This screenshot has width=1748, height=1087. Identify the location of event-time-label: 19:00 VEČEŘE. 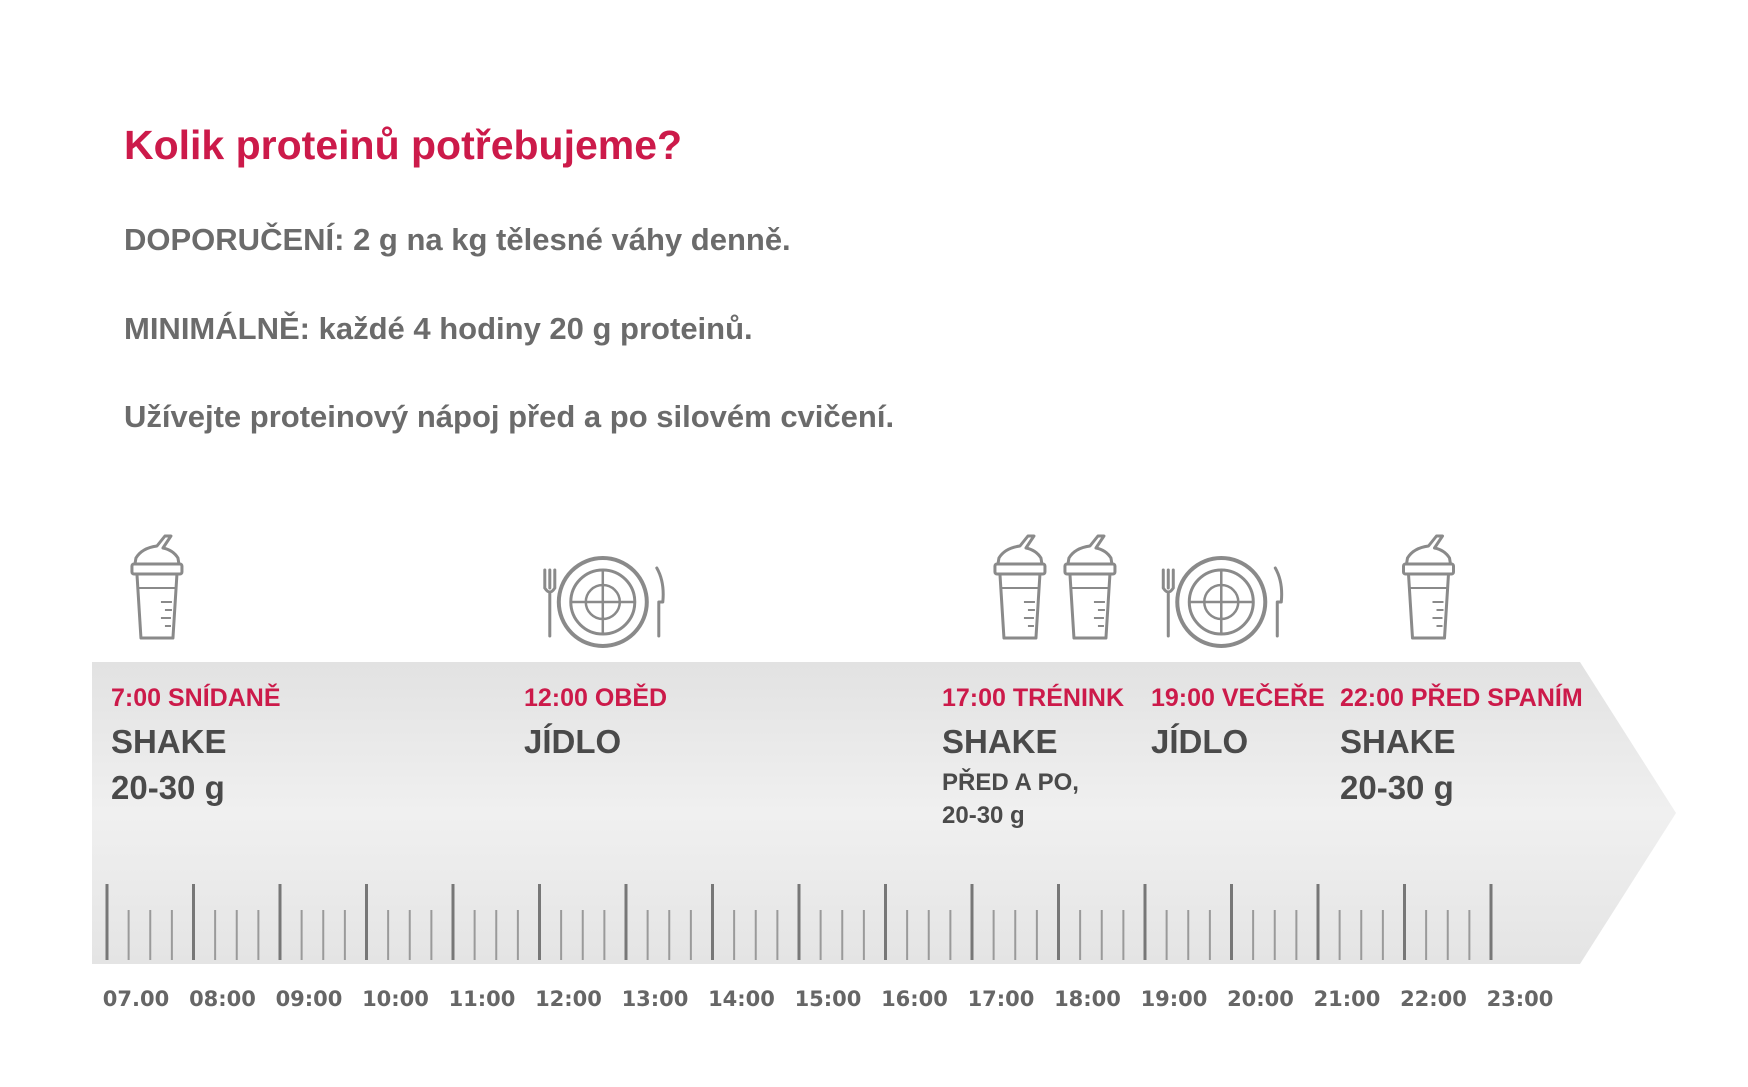
(1238, 698).